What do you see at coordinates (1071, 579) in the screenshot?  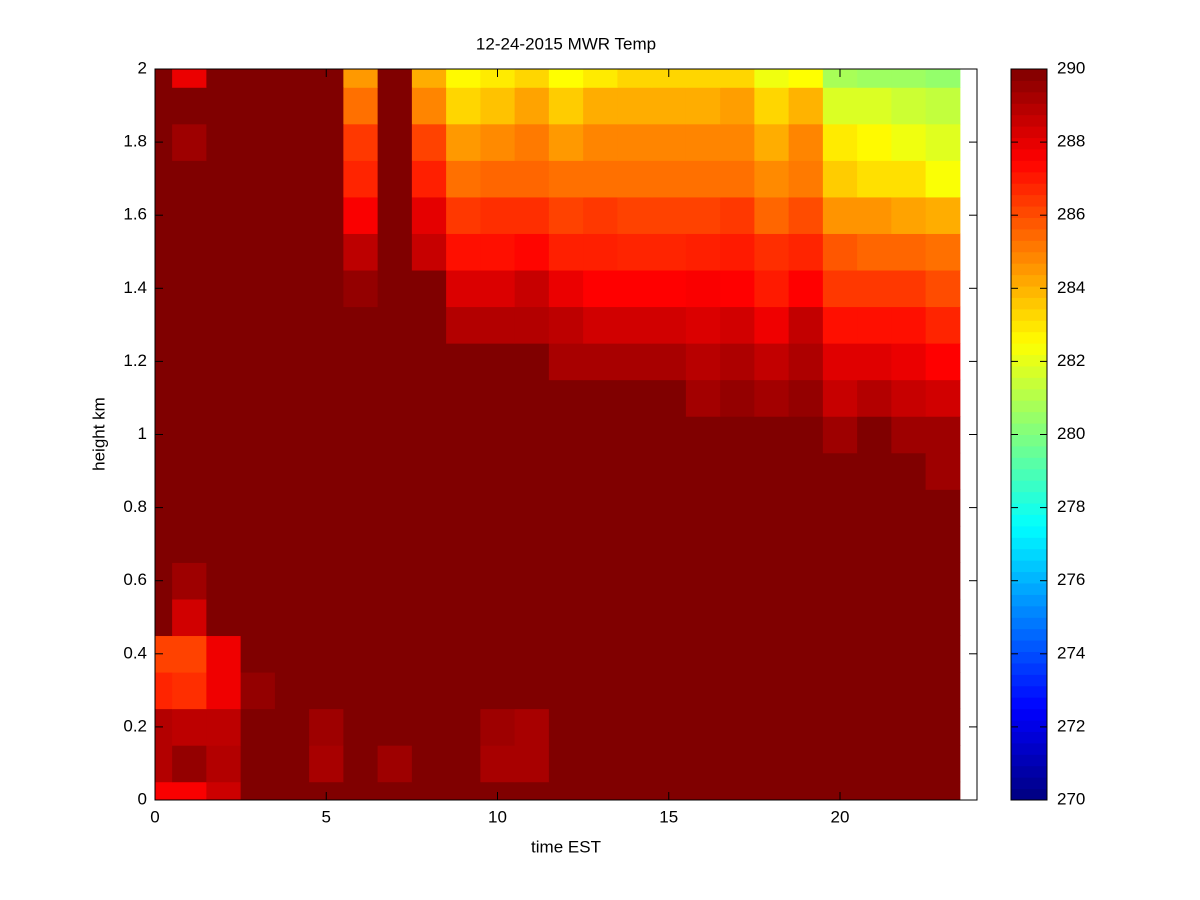 I see `colorbar-tick-label: 276` at bounding box center [1071, 579].